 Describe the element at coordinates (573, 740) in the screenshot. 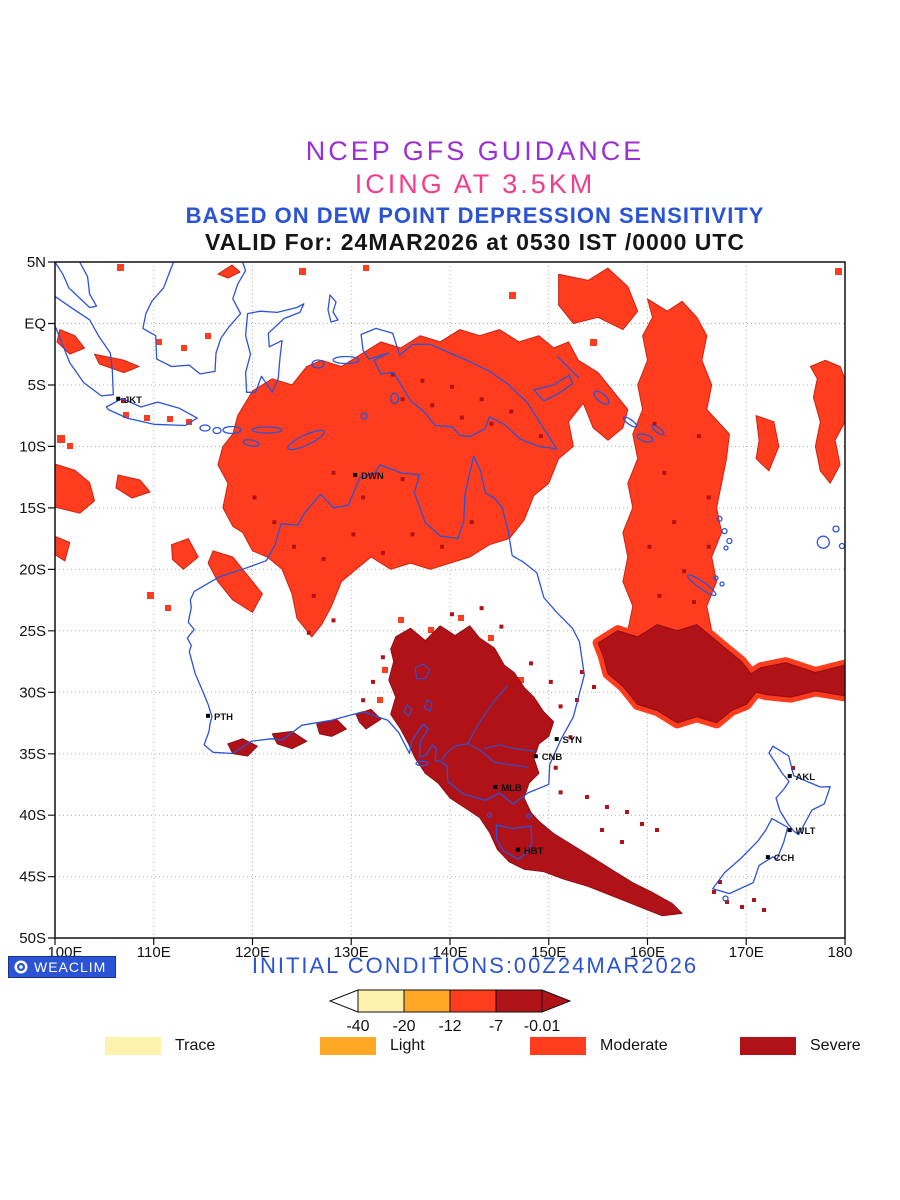

I see `city-label-syn: SYN` at that location.